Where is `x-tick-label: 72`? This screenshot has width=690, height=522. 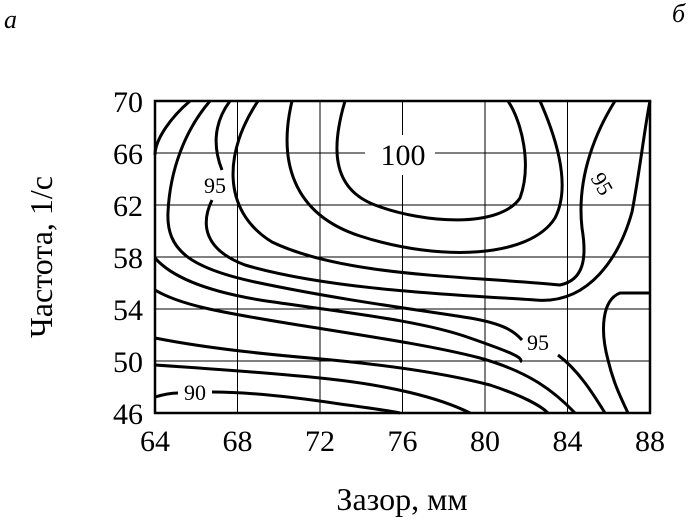 x-tick-label: 72 is located at coordinates (320, 441).